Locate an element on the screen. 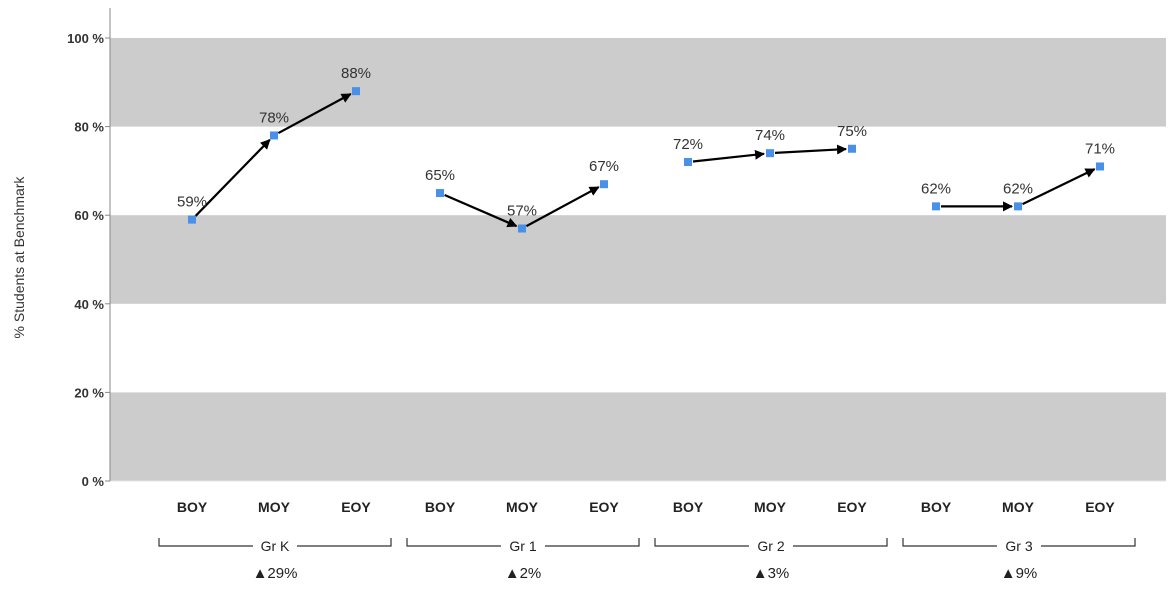  data-label: 75% is located at coordinates (852, 131).